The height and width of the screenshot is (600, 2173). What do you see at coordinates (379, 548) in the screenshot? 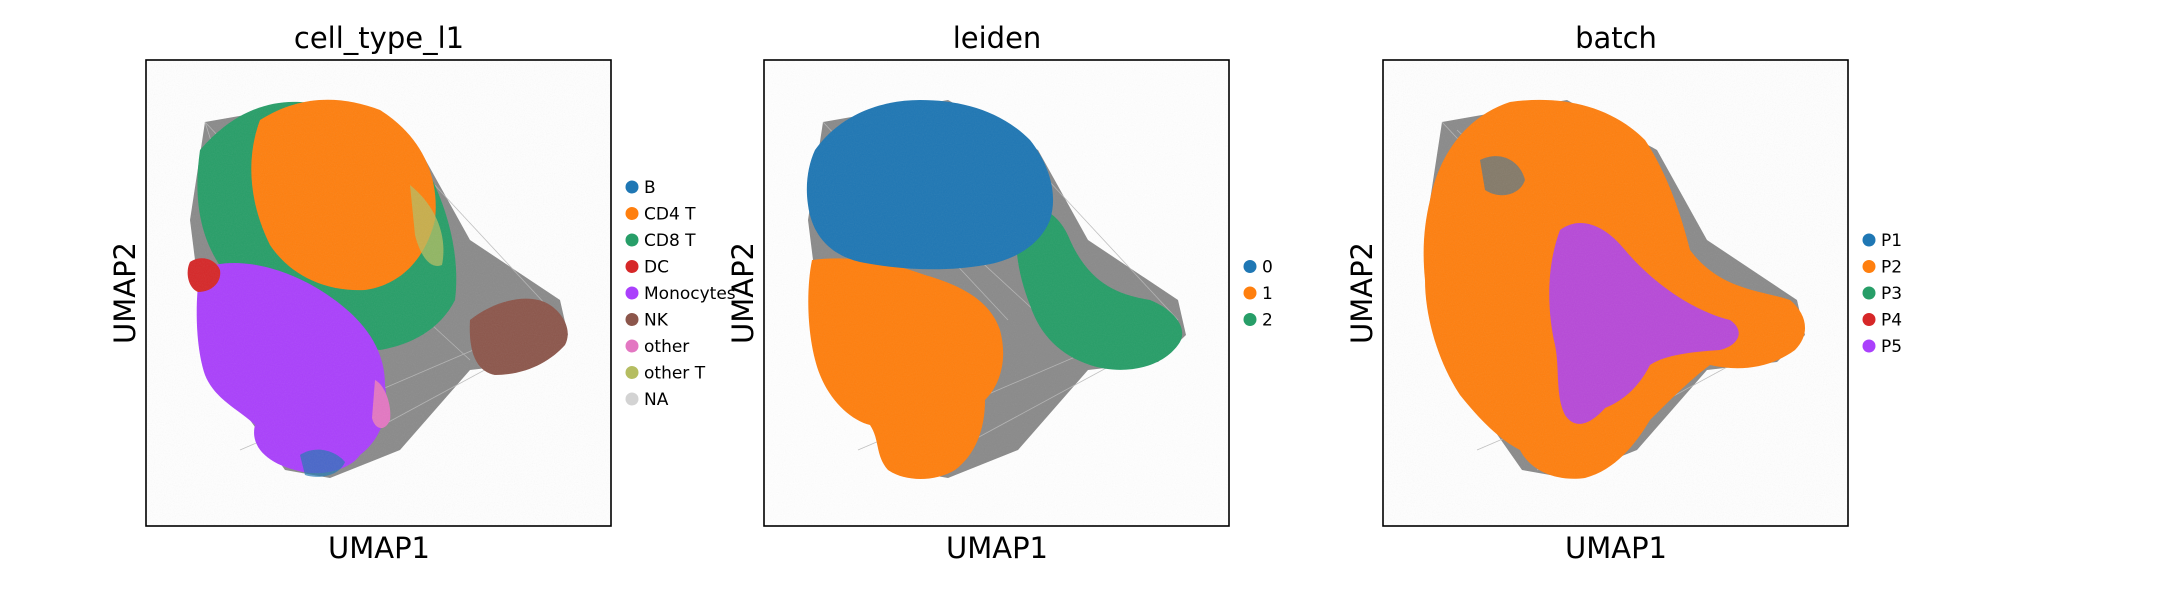
I see `x-axis-label-cell-type-l1: UMAP1` at bounding box center [379, 548].